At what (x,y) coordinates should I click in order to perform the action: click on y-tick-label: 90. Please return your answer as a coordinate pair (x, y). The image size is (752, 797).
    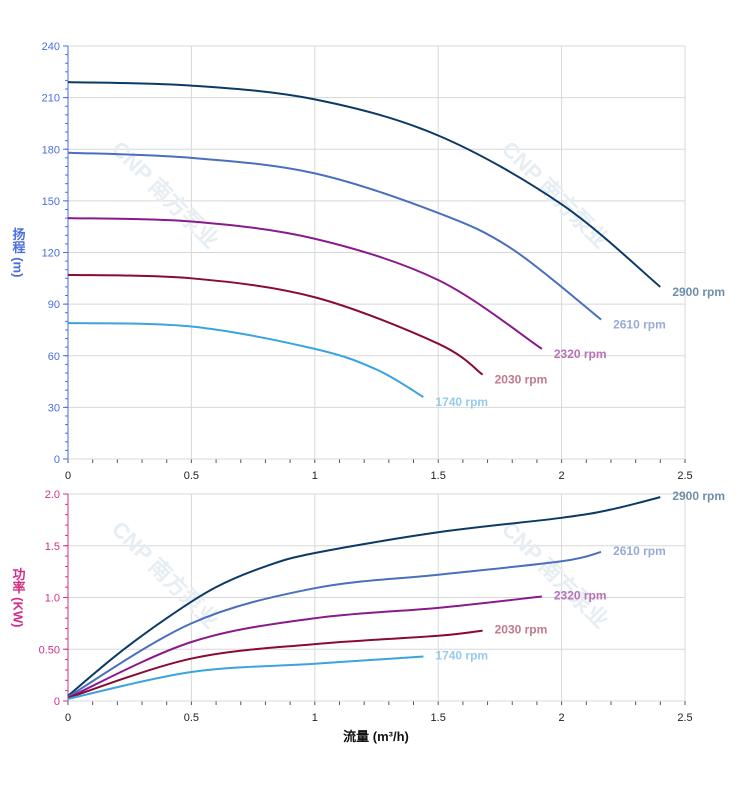
    Looking at the image, I should click on (54, 305).